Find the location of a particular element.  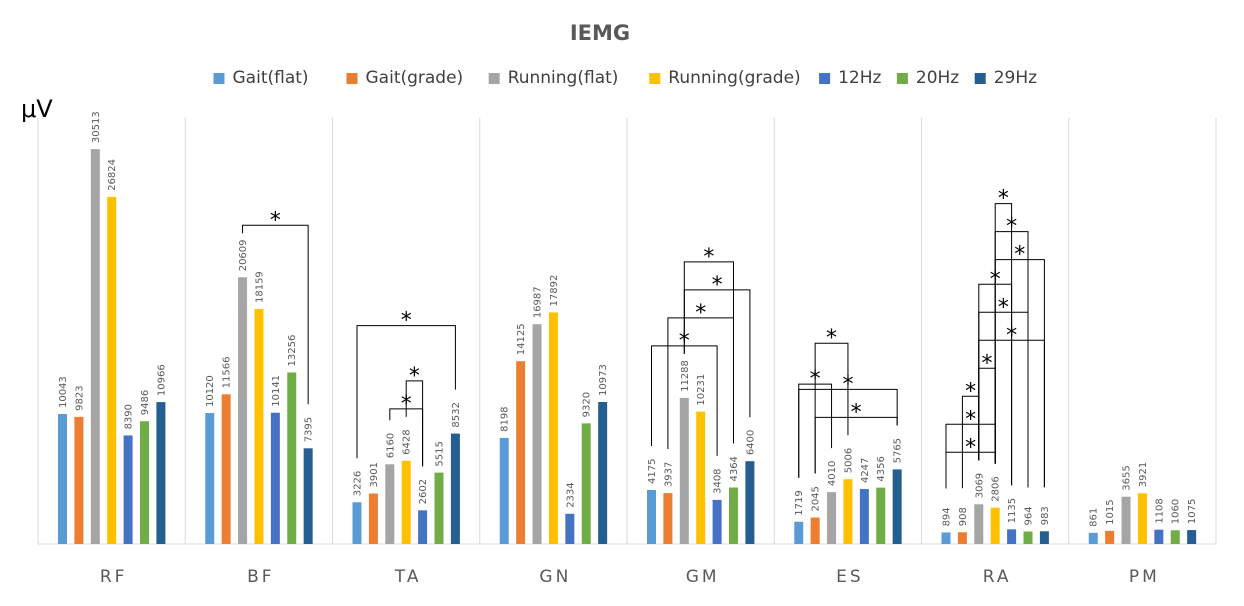

bar-ta-12hz is located at coordinates (423, 527).